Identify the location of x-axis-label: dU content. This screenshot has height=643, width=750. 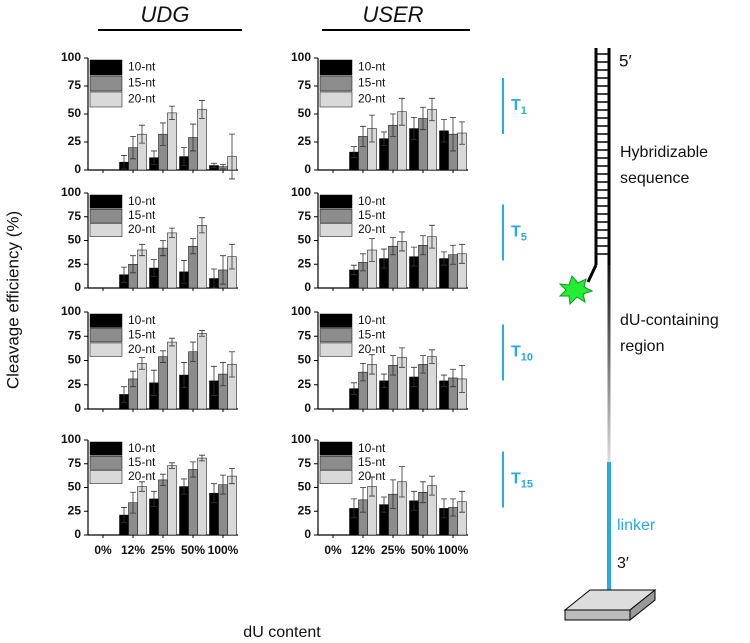
(282, 632).